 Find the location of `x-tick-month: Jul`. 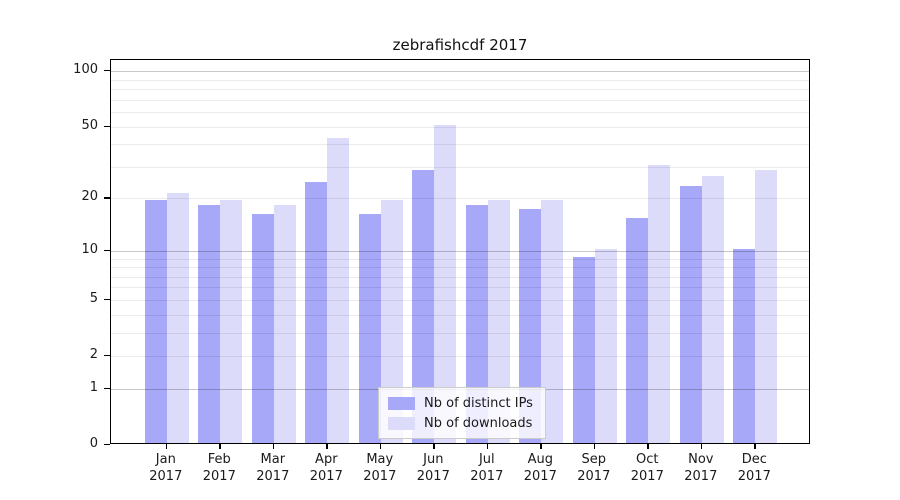

x-tick-month: Jul is located at coordinates (486, 459).